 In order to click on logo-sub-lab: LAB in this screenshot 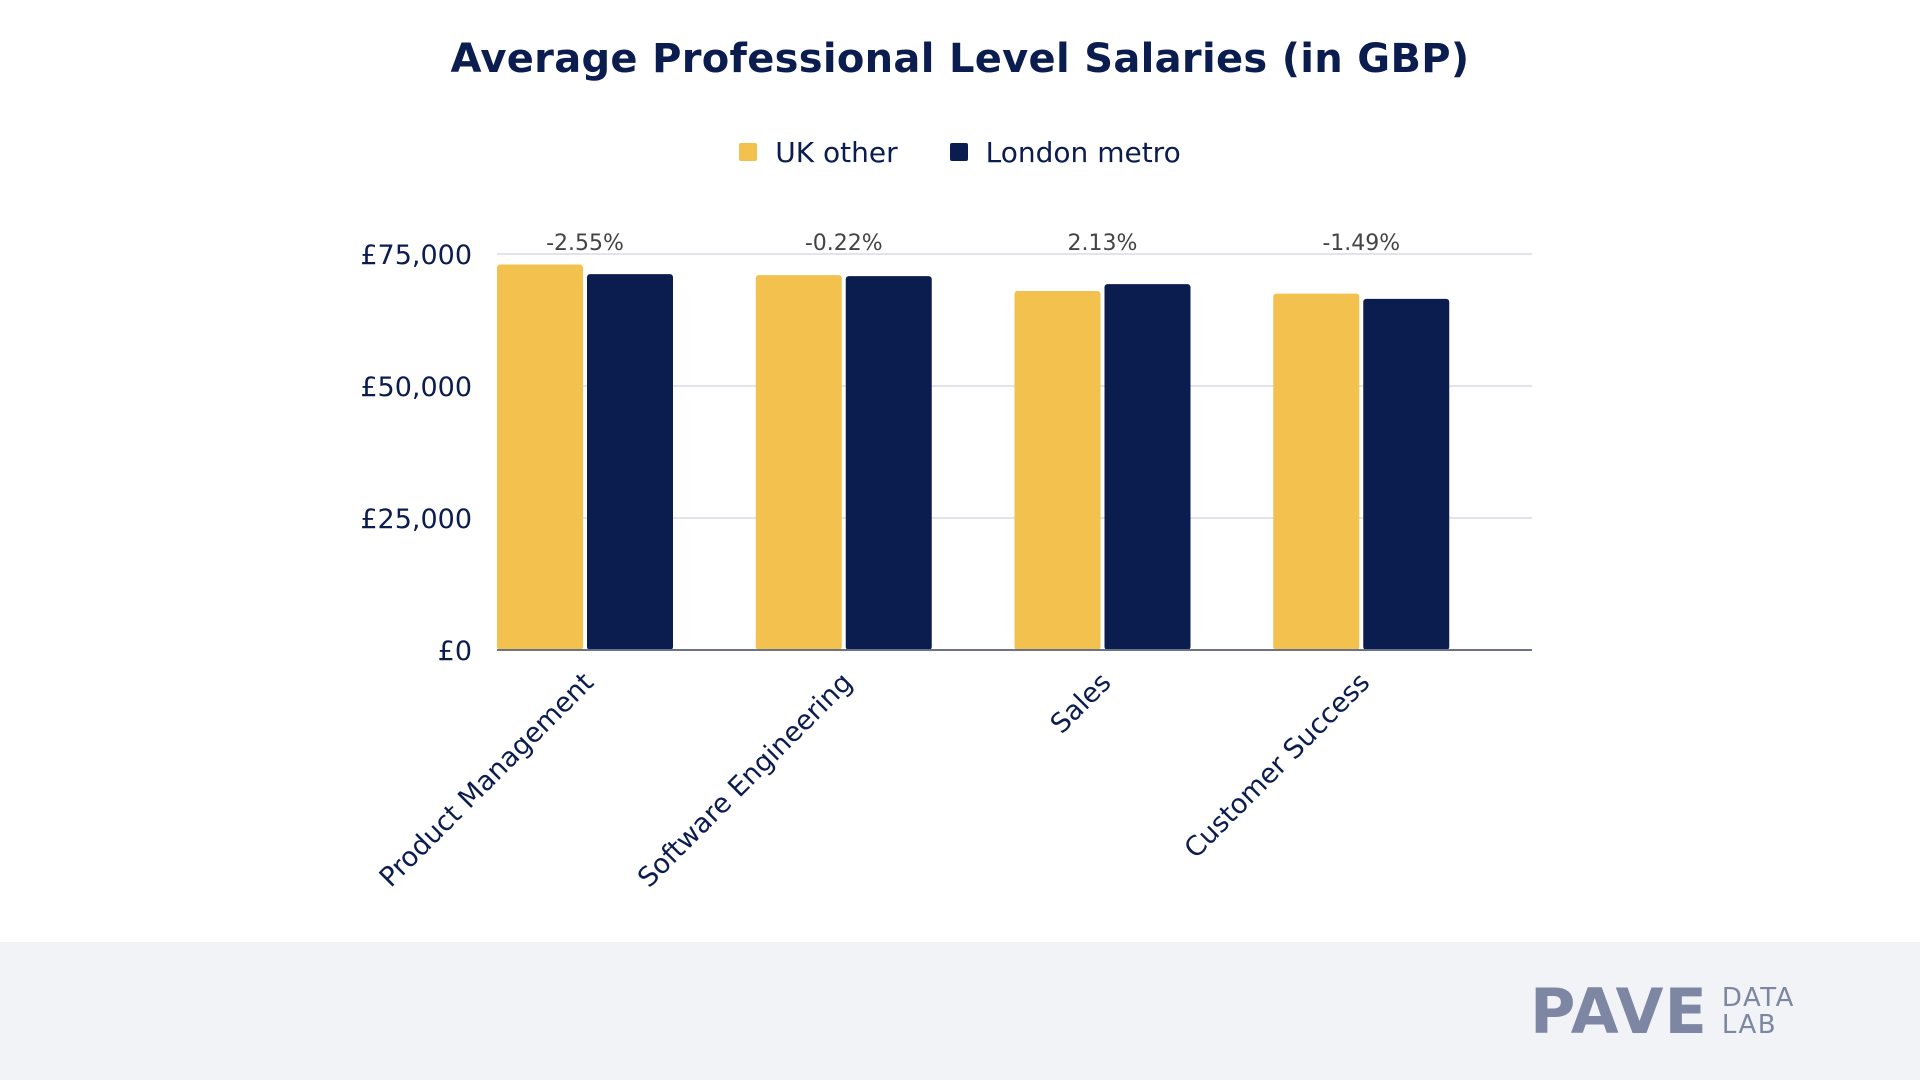, I will do `click(1749, 1025)`.